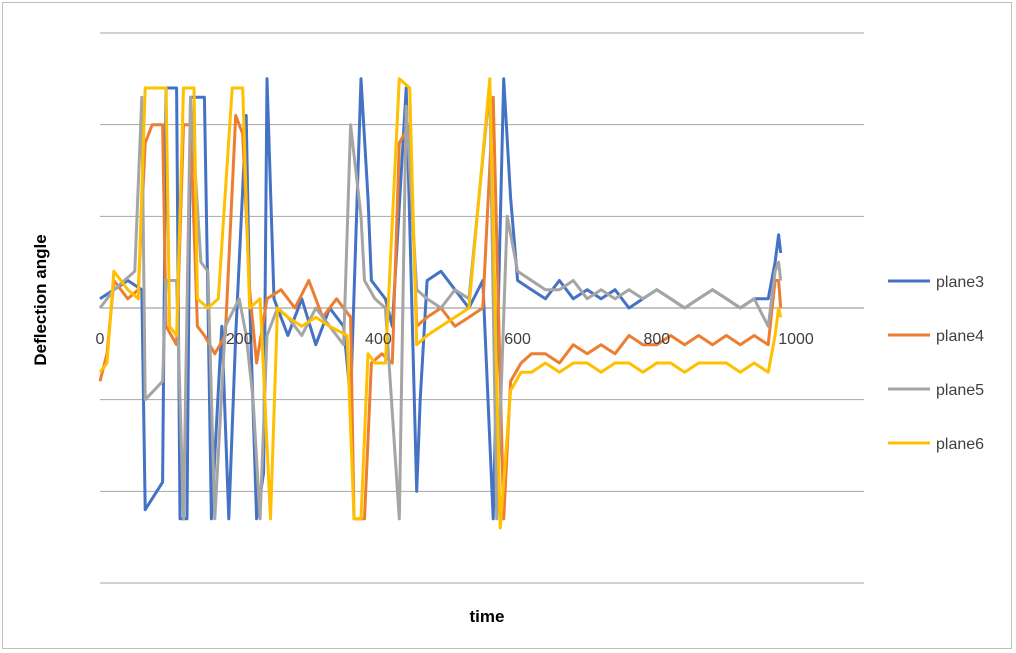  I want to click on legend-label-plane5: plane5, so click(960, 390).